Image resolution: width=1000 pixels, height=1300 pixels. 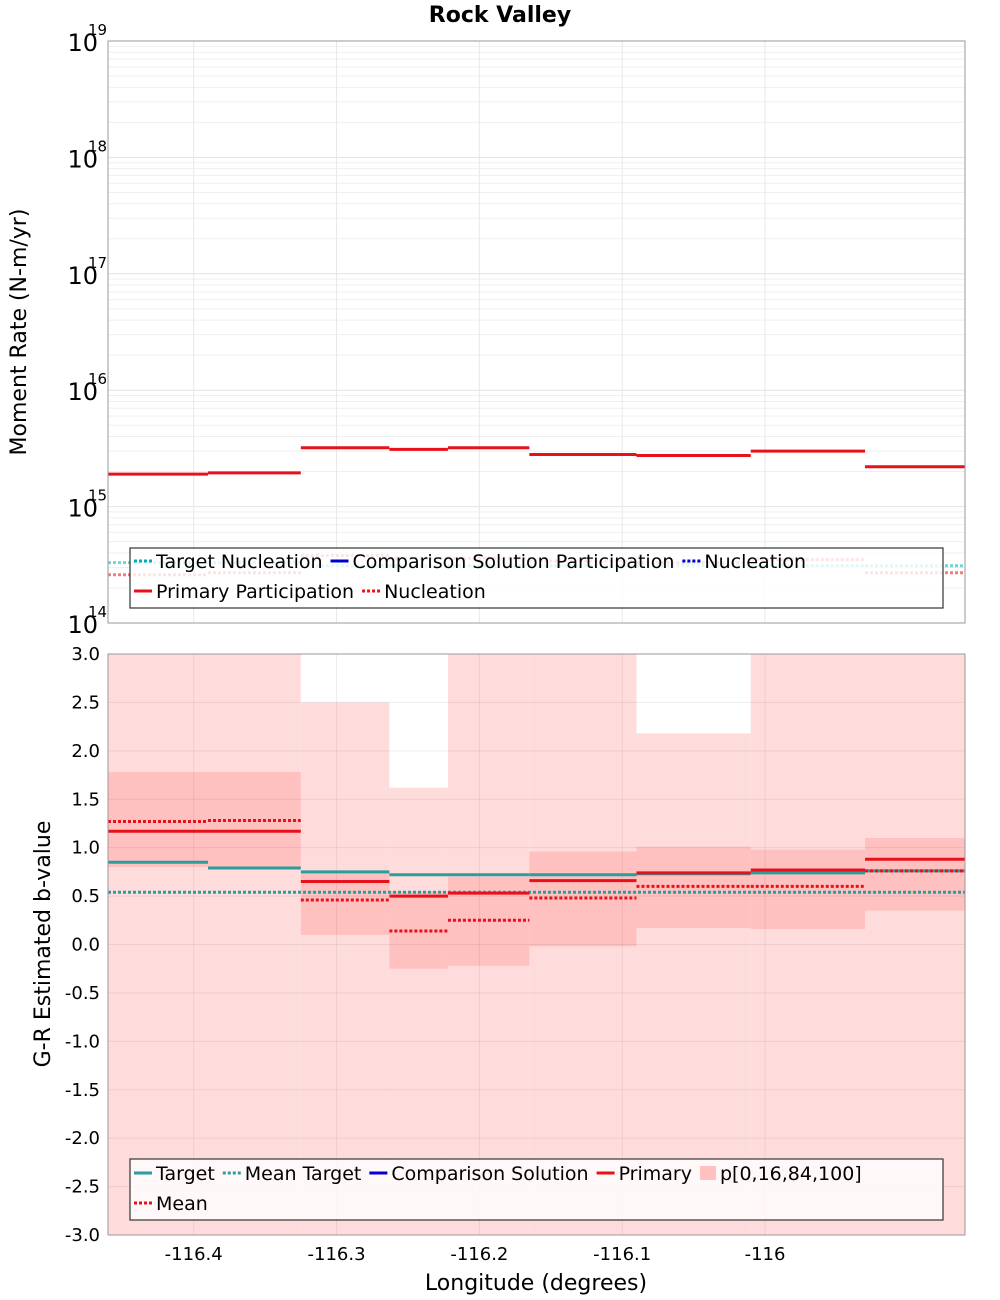 What do you see at coordinates (97, 263) in the screenshot?
I see `y-tick-exponent: 17` at bounding box center [97, 263].